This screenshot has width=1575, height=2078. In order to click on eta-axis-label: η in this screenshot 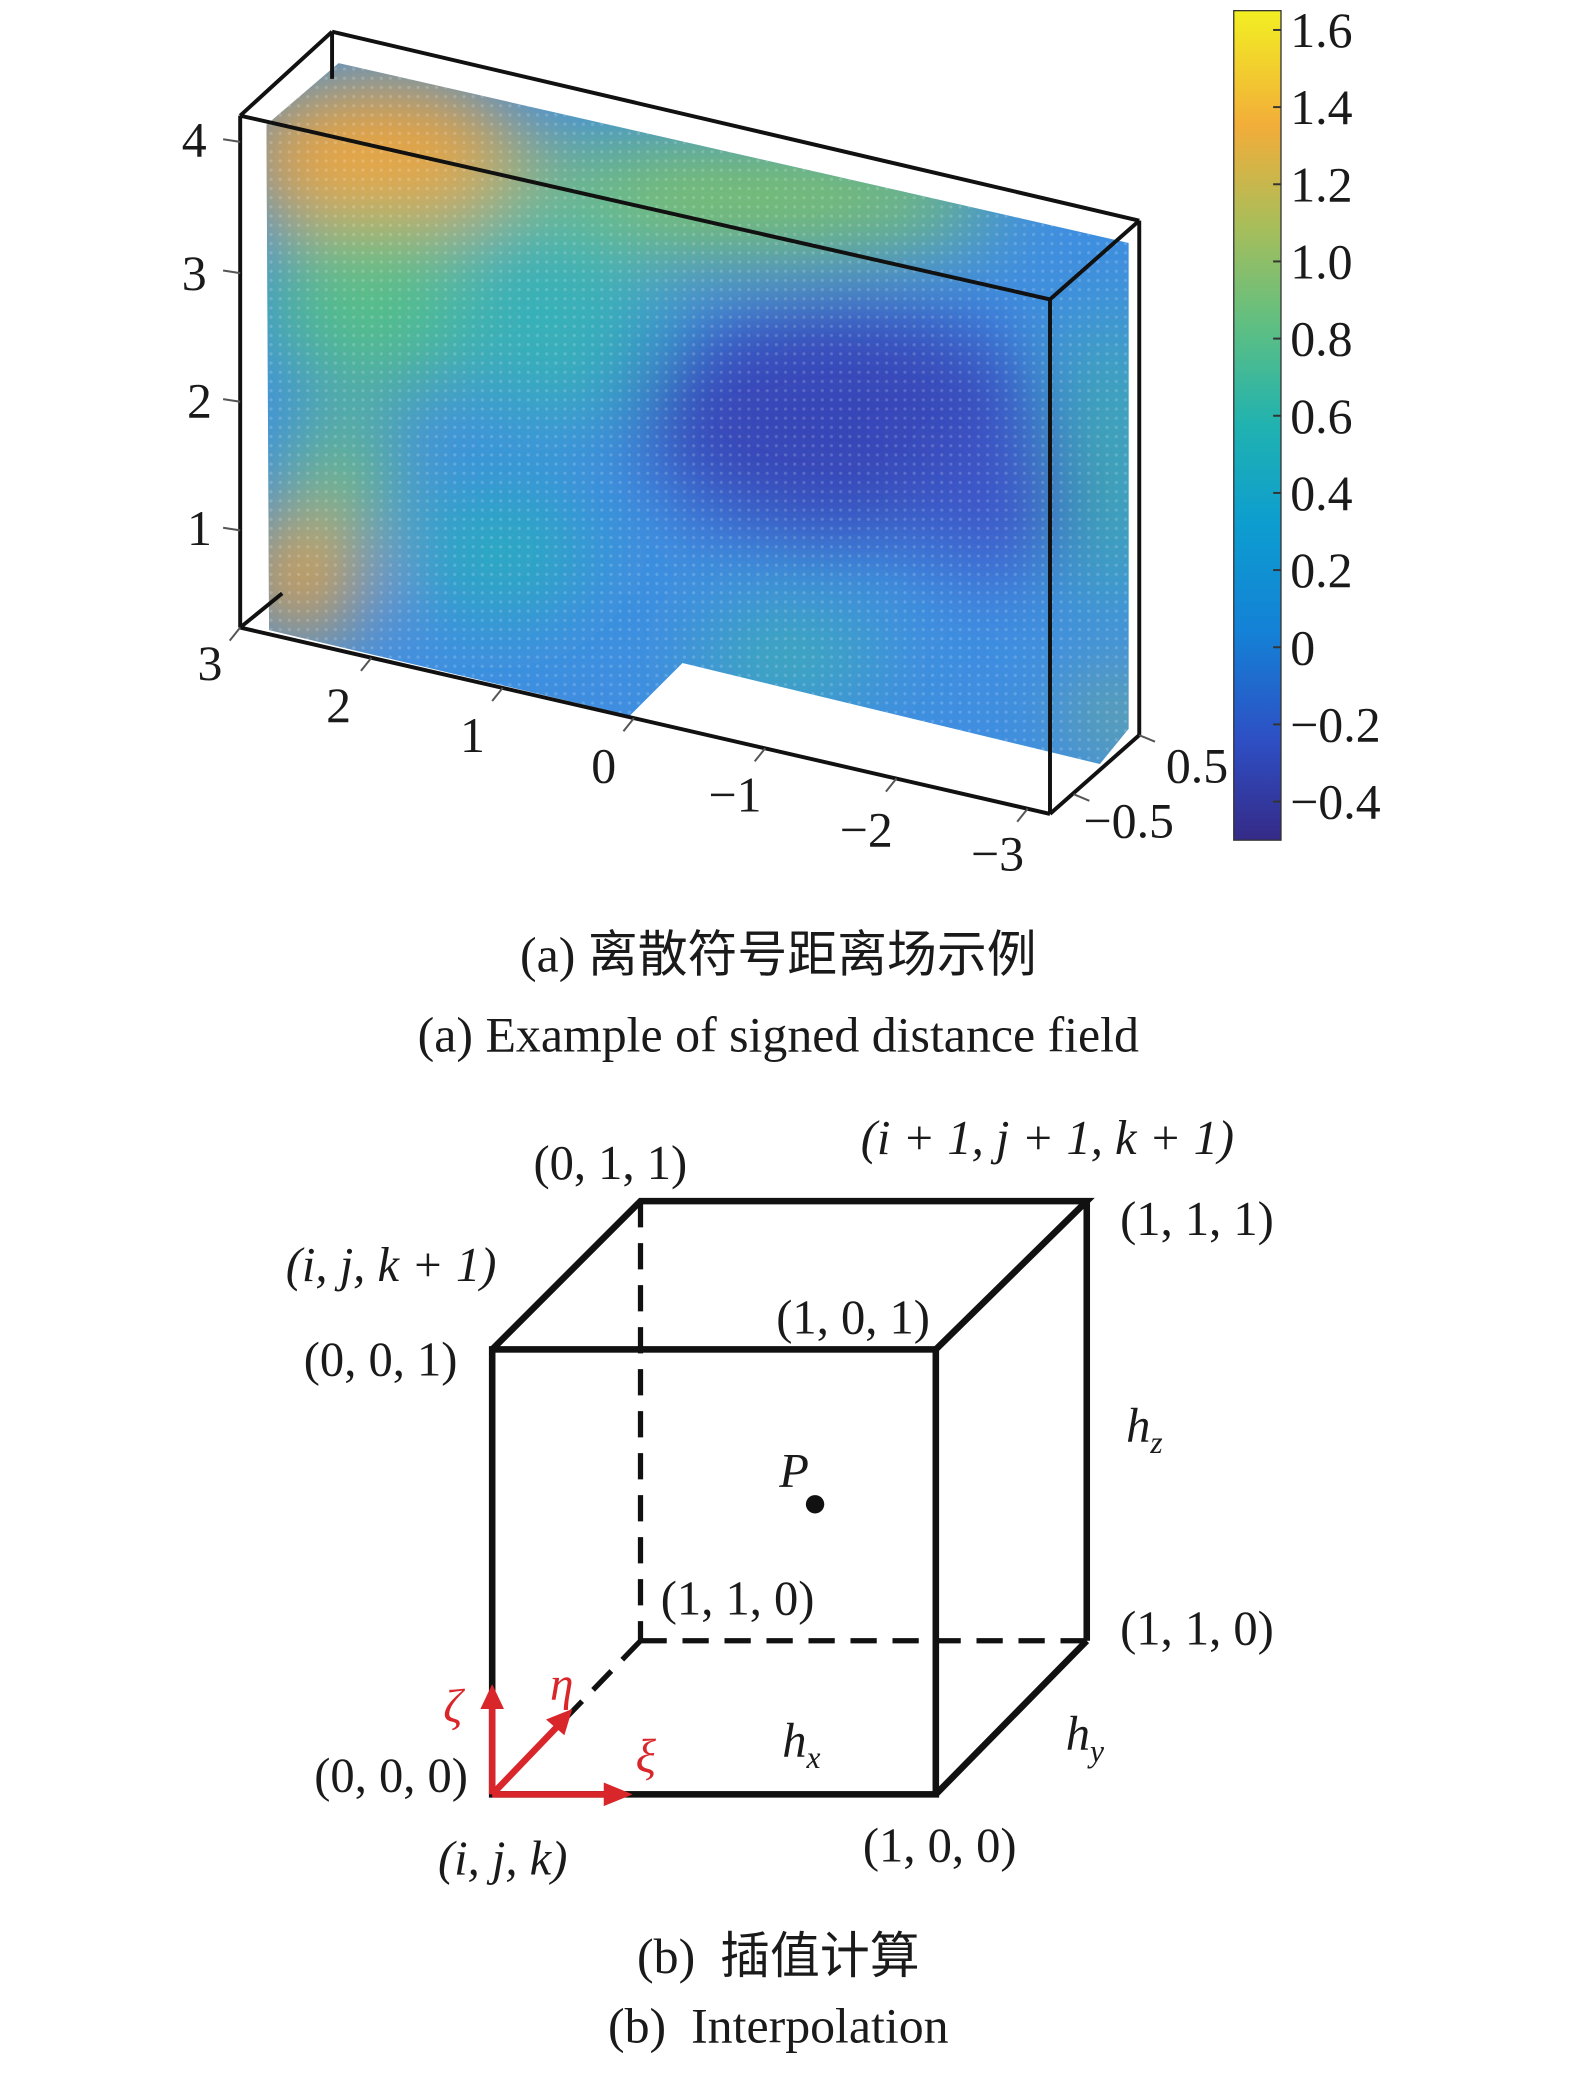, I will do `click(561, 1685)`.